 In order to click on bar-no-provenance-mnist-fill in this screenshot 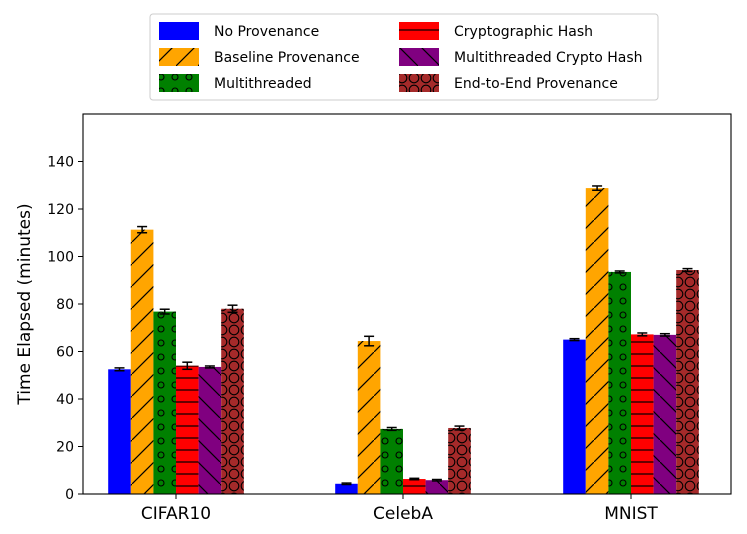, I will do `click(574, 416)`.